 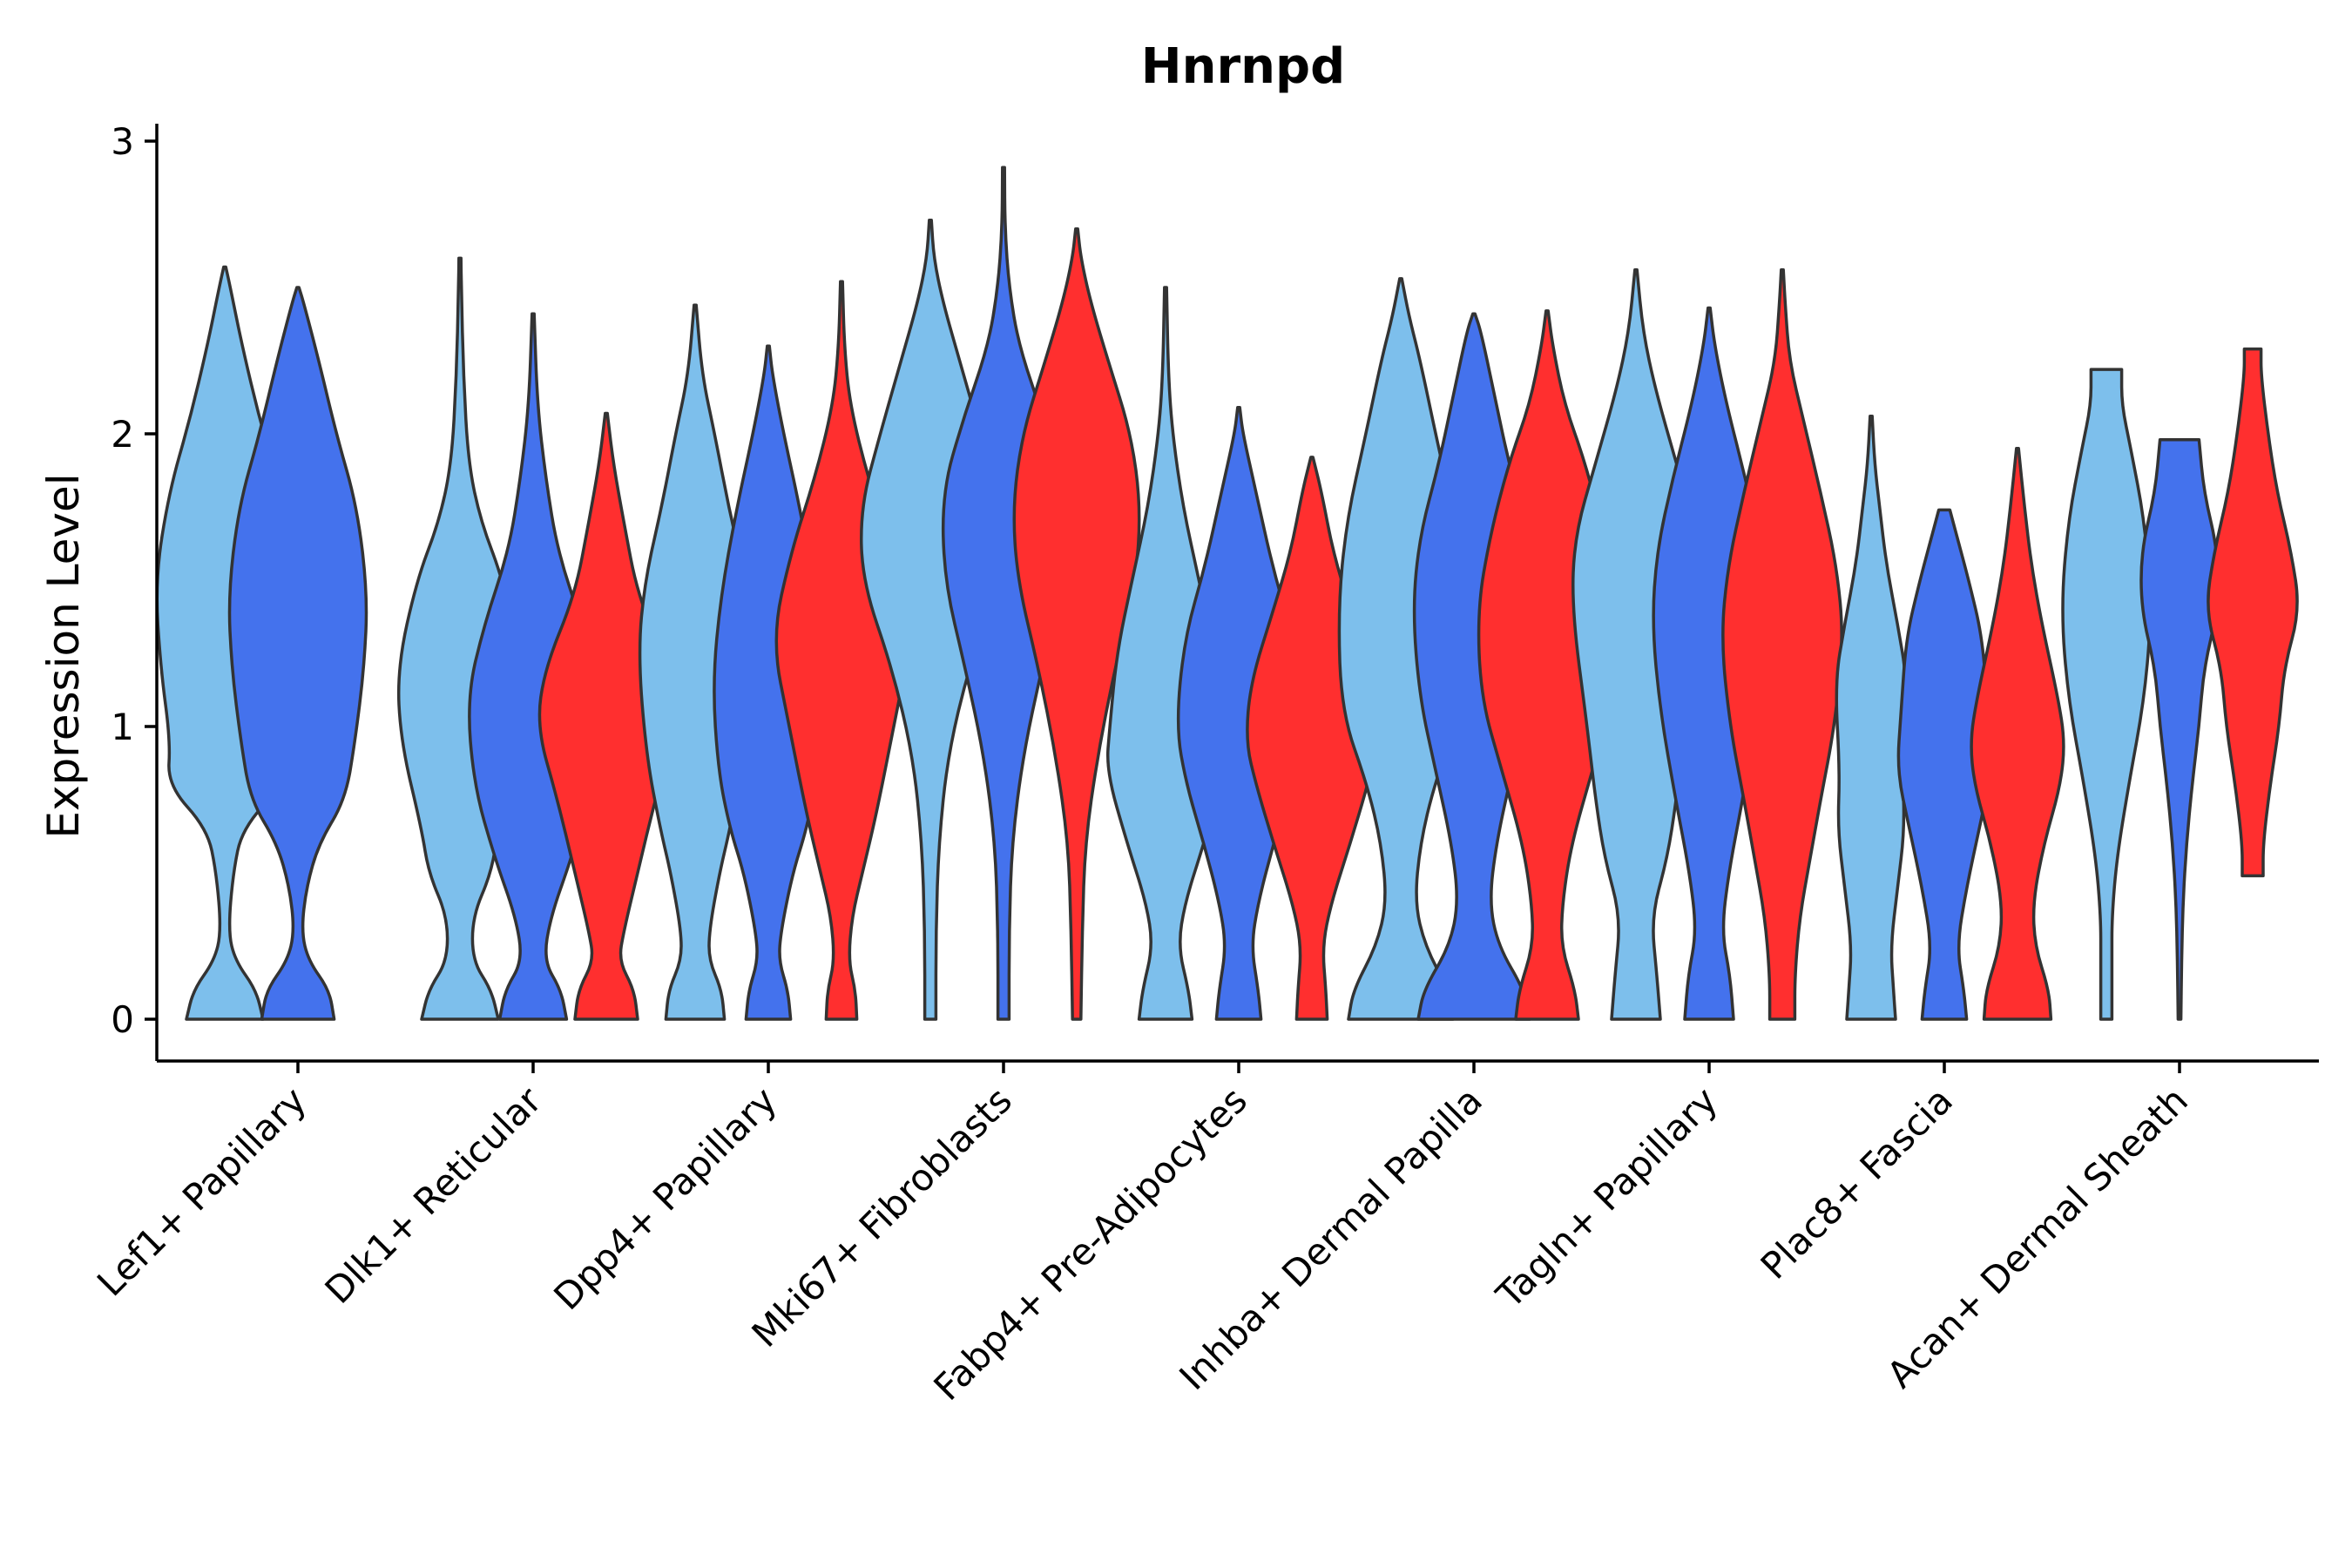 What do you see at coordinates (882, 1216) in the screenshot?
I see `x-tick-label: Mki67+ Fibroblasts` at bounding box center [882, 1216].